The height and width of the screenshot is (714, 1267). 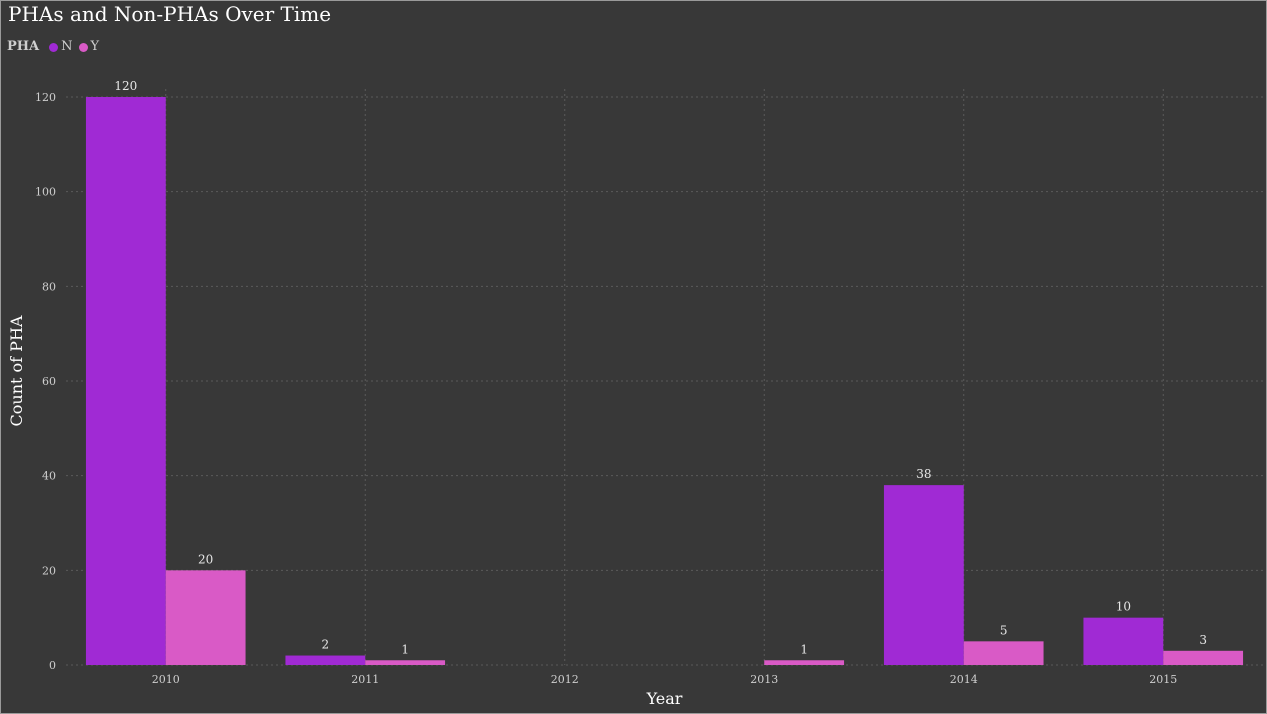 What do you see at coordinates (45, 192) in the screenshot?
I see `y-tick-label: 100` at bounding box center [45, 192].